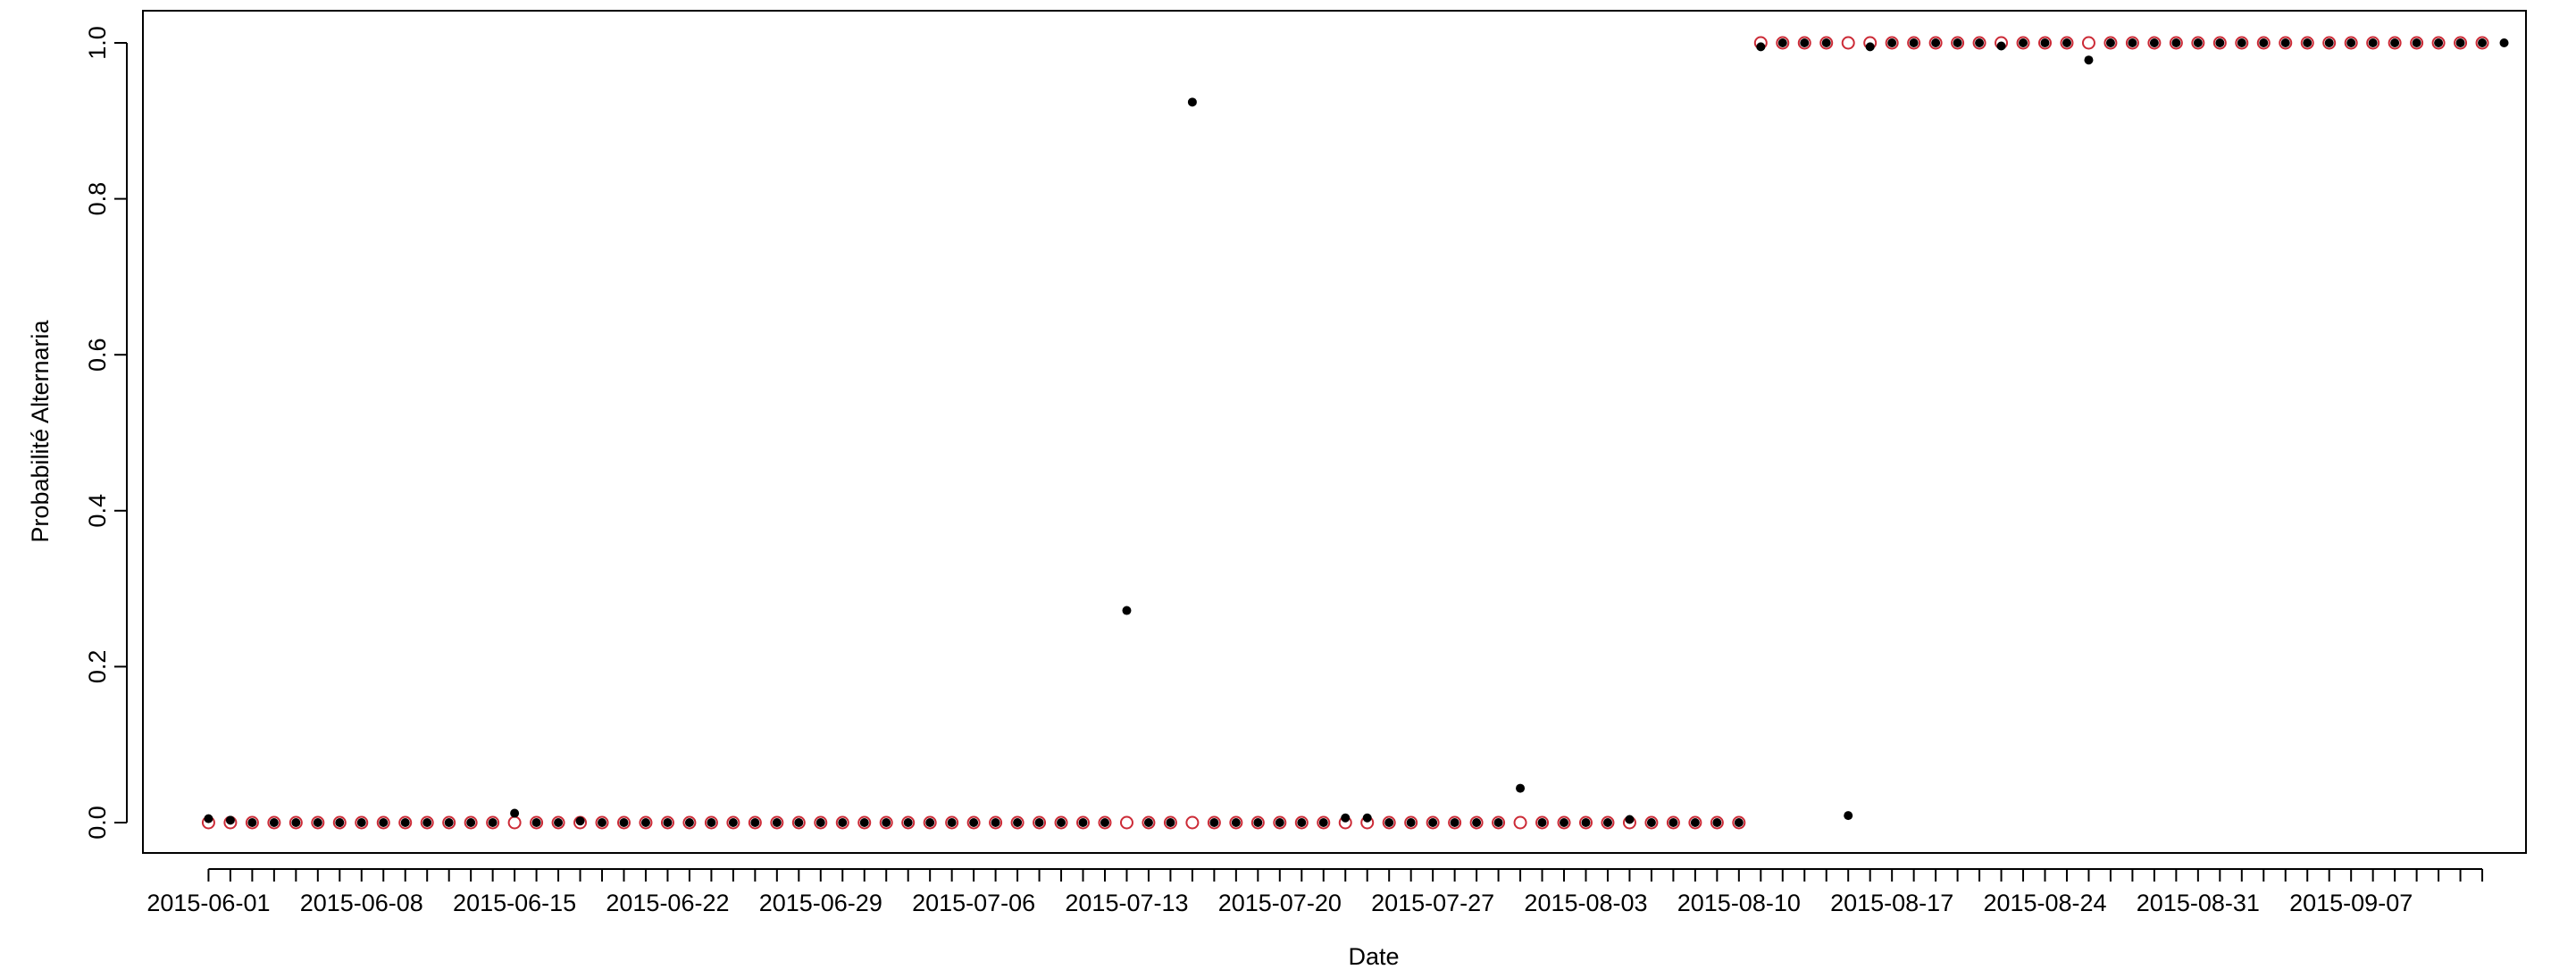 The height and width of the screenshot is (978, 2576). What do you see at coordinates (98, 511) in the screenshot?
I see `y-tick-label: 0.4` at bounding box center [98, 511].